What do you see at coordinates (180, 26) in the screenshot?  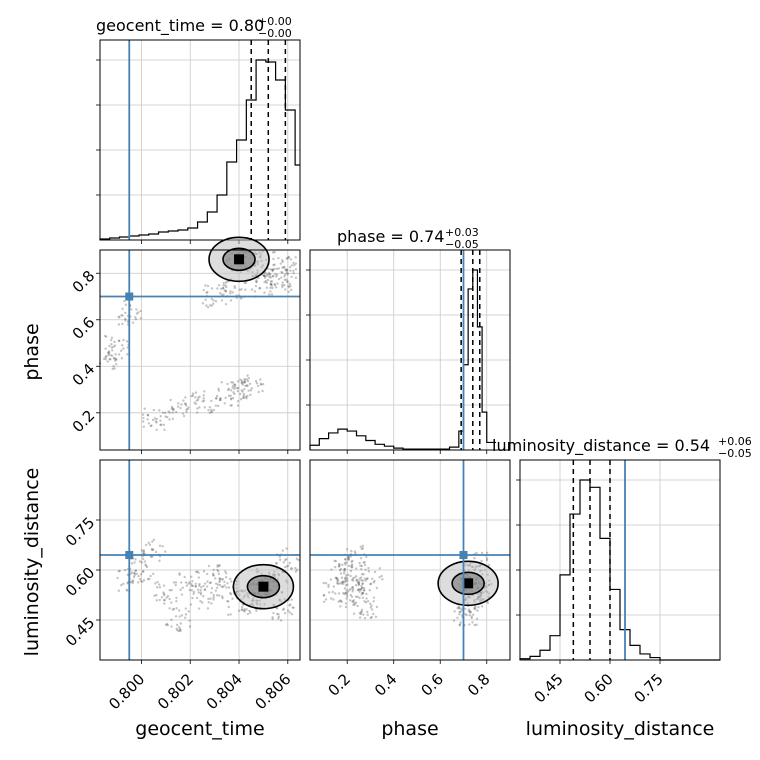 I see `title-geocent-time: geocent_time = 0.80` at bounding box center [180, 26].